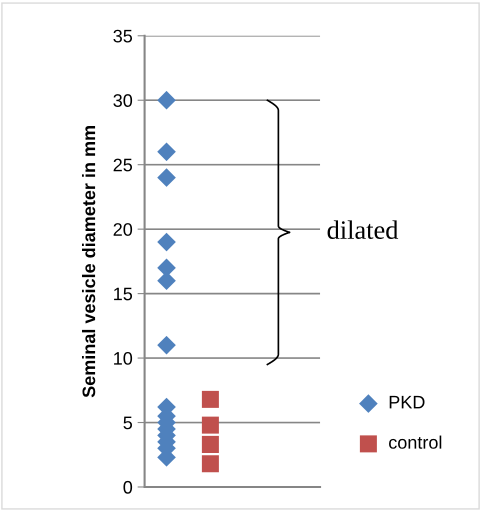  What do you see at coordinates (123, 294) in the screenshot?
I see `y-tick-label: 15` at bounding box center [123, 294].